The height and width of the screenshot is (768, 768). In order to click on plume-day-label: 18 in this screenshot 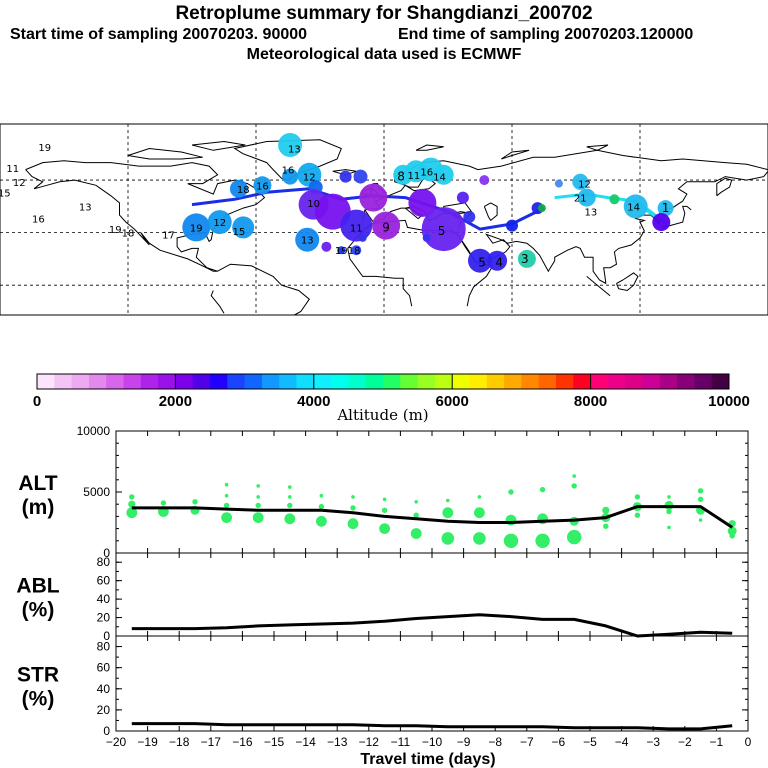, I will do `click(128, 234)`.